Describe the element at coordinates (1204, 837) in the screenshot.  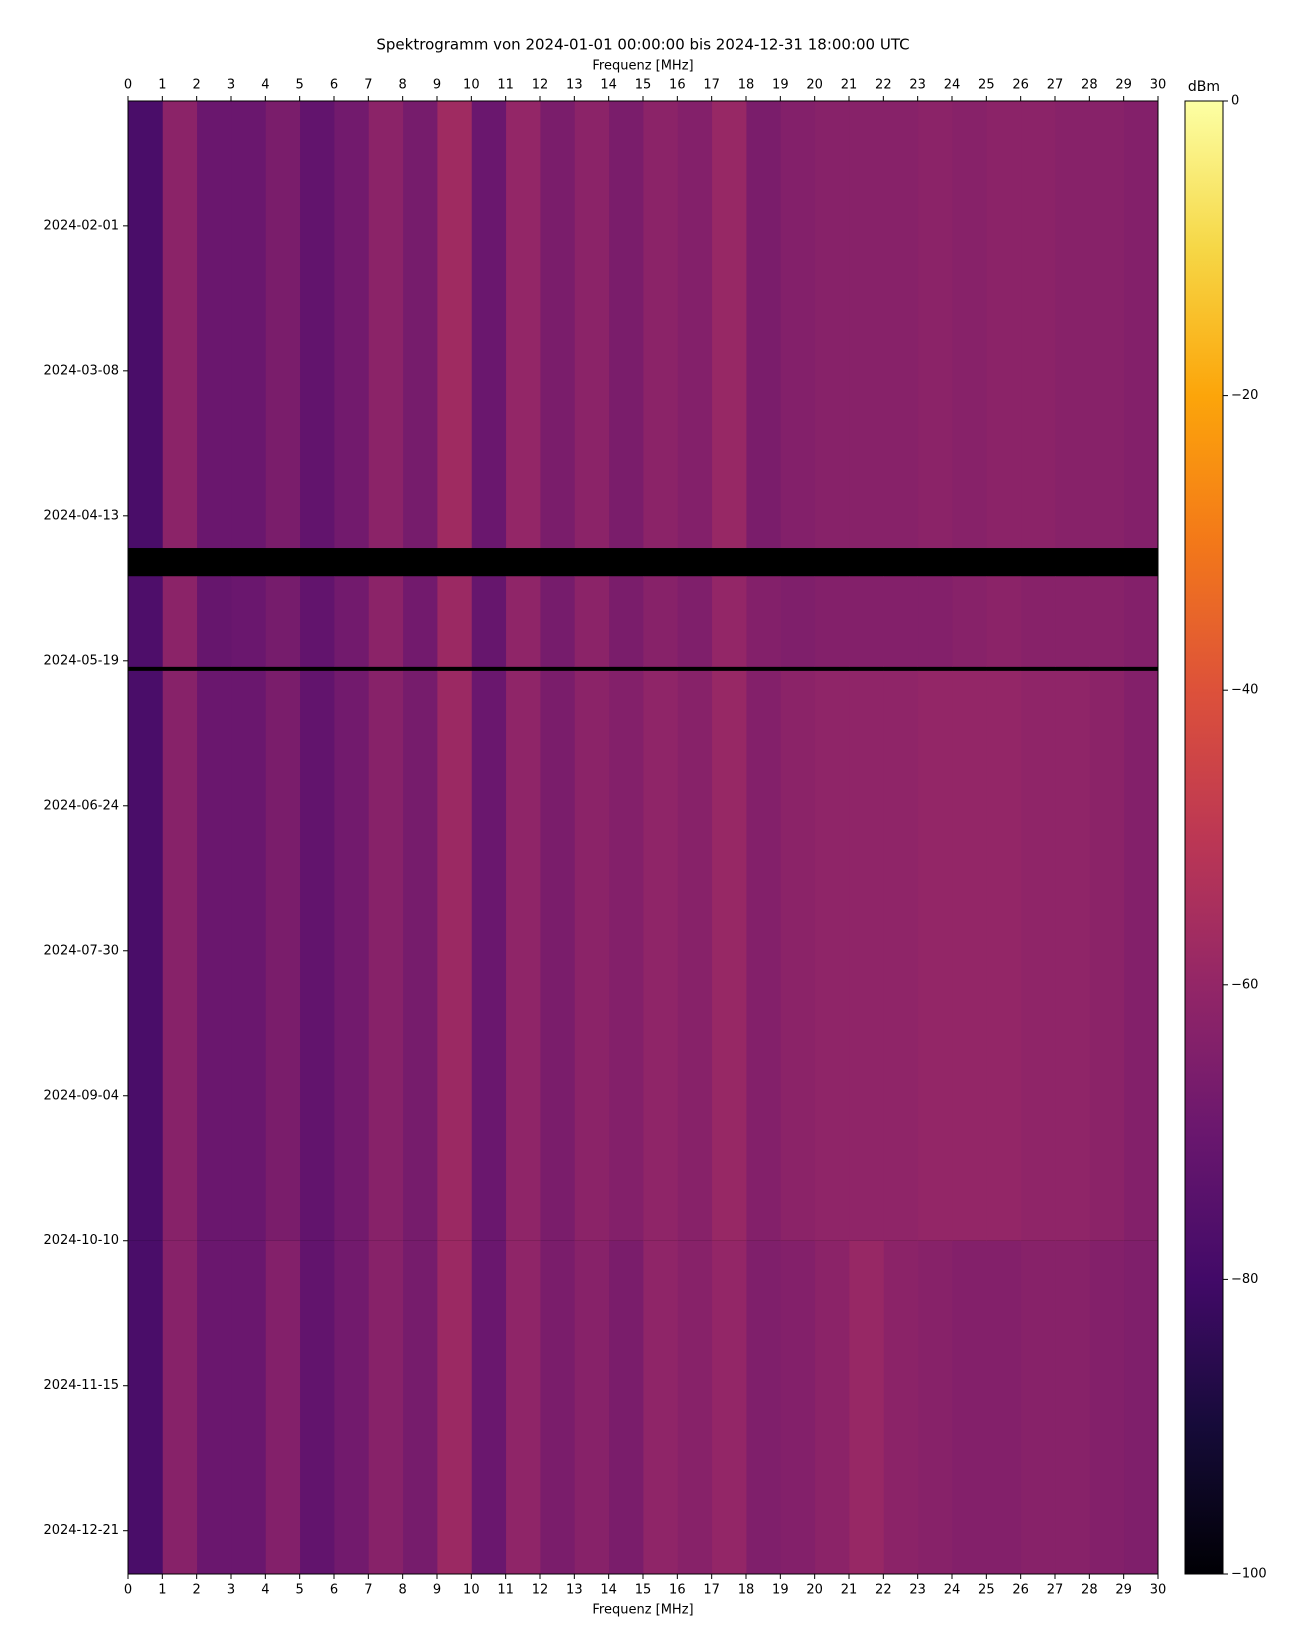
I see `colorbar` at that location.